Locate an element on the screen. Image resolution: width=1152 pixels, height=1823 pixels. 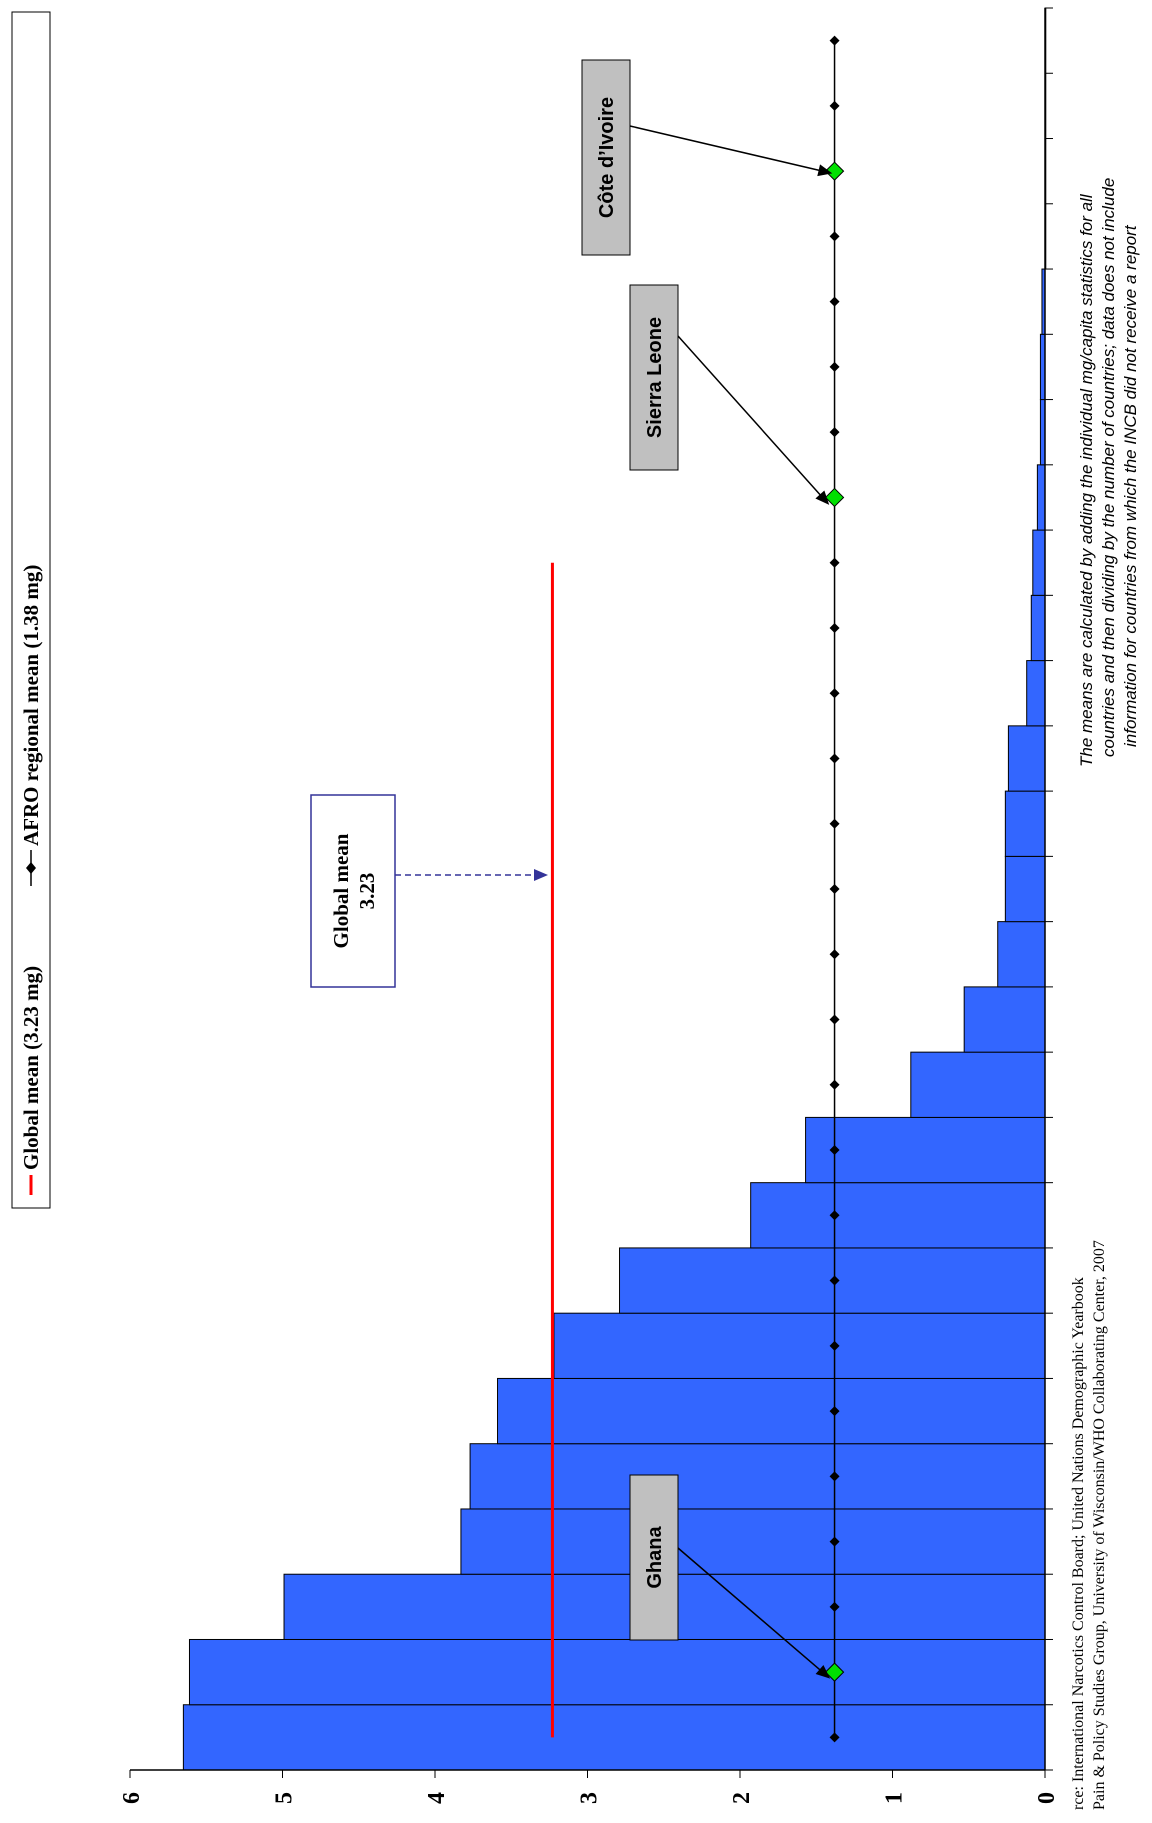
callout-c-te-d-ivoire: Côte d’Ivoire is located at coordinates (707, 157).